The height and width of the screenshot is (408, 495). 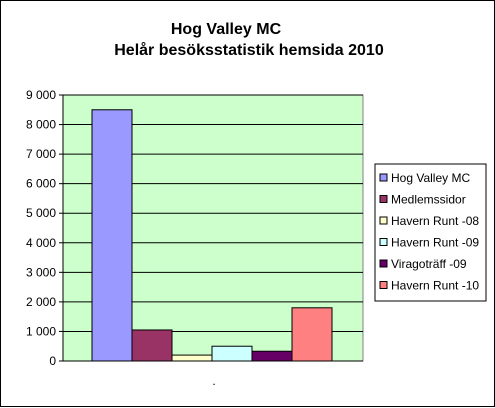 I want to click on y-tick-label: 0, so click(x=52, y=361).